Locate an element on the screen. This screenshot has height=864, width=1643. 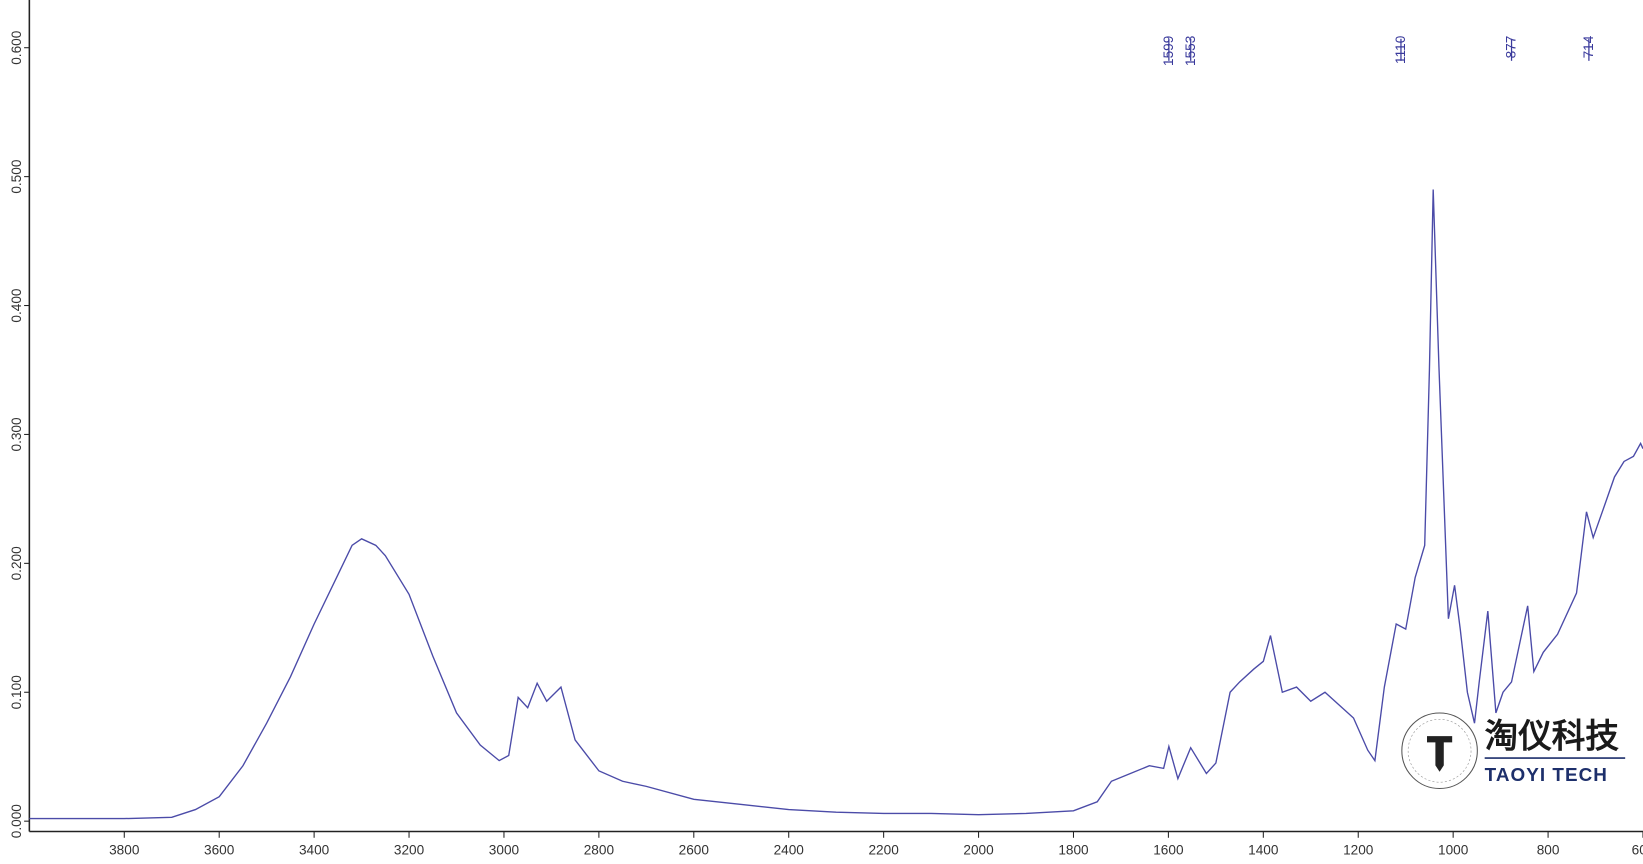
x-tick-label: 1800 is located at coordinates (1073, 850).